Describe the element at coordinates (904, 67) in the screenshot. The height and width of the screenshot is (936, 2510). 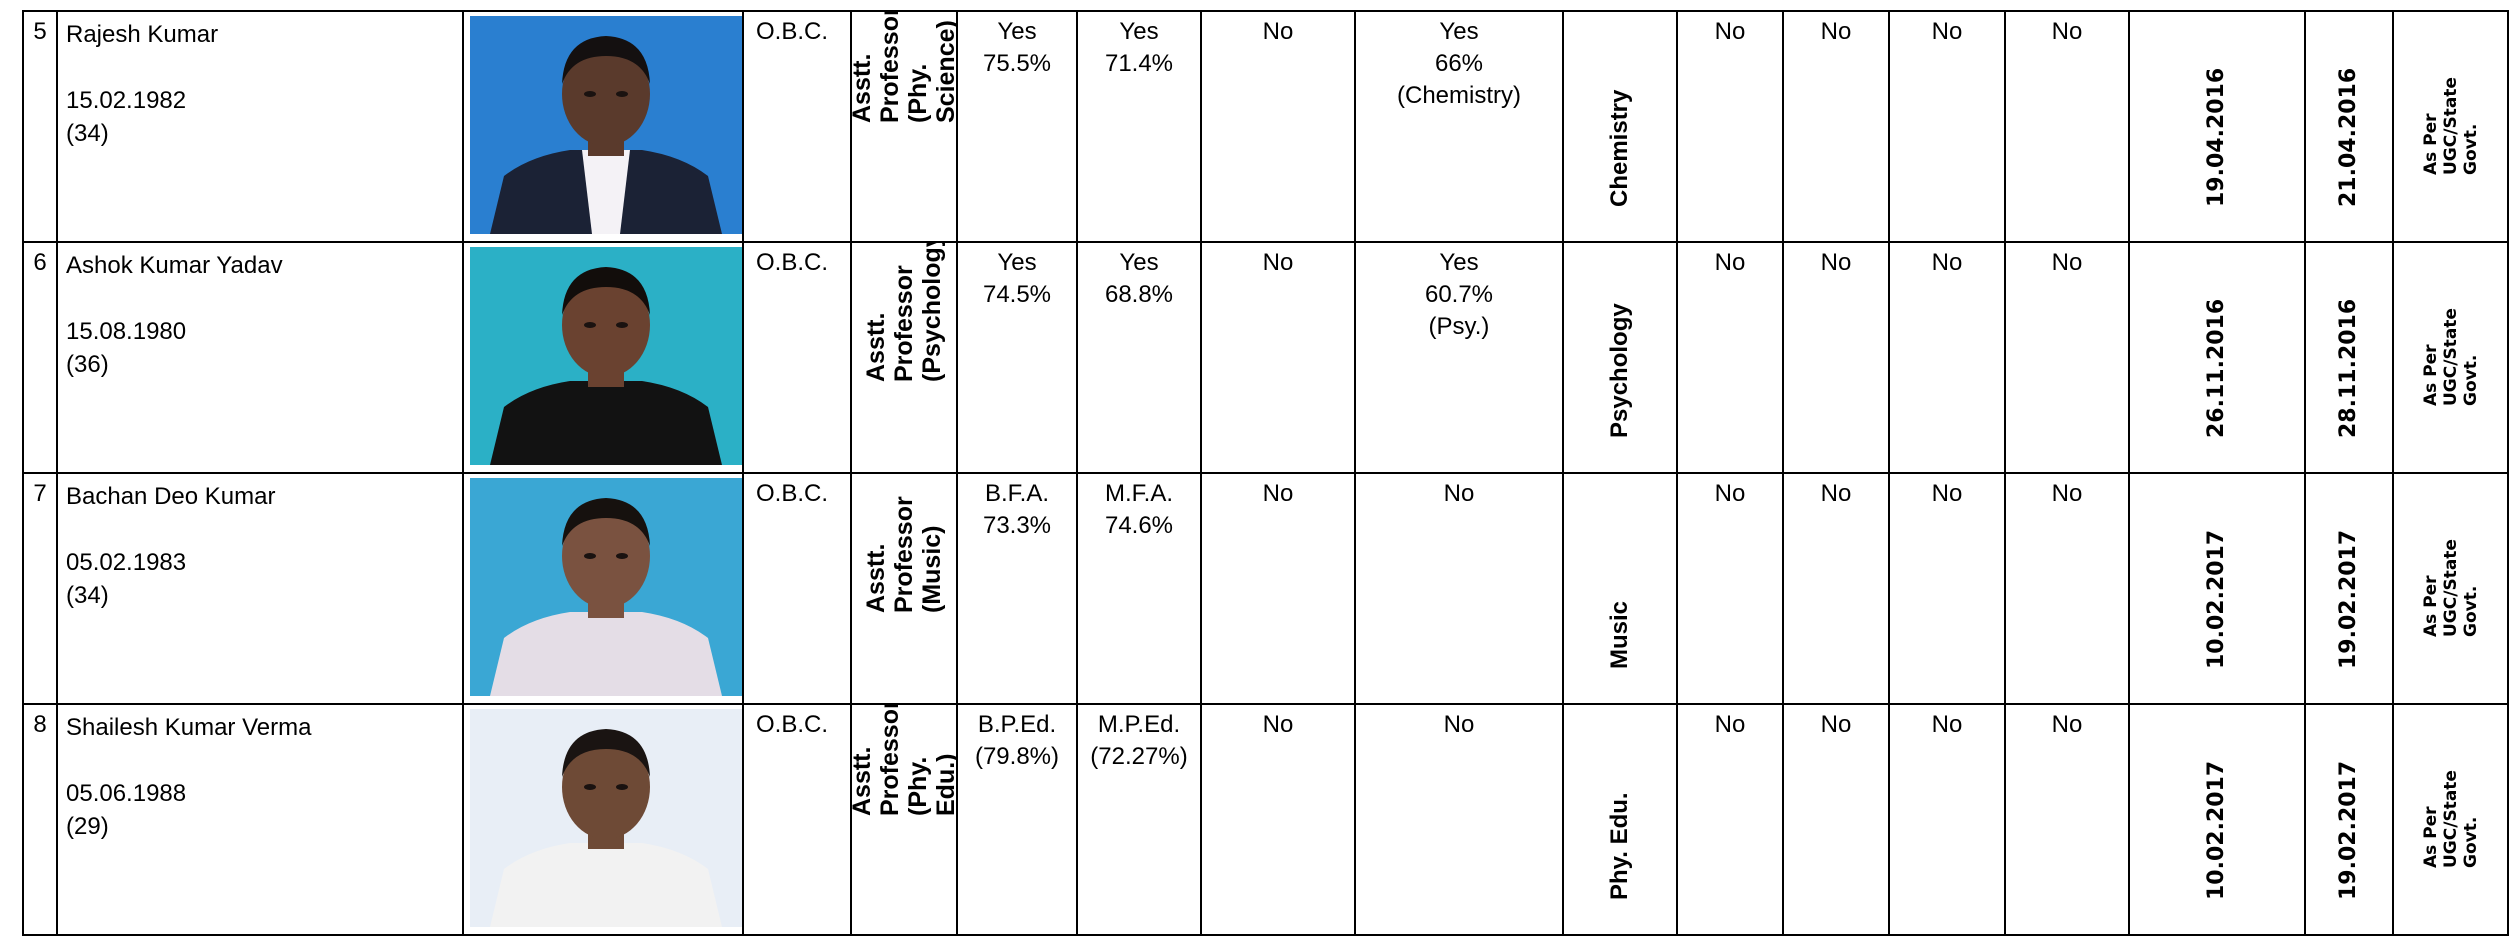
I see `post-name: Asstt. Professor (Phy. Science)` at that location.